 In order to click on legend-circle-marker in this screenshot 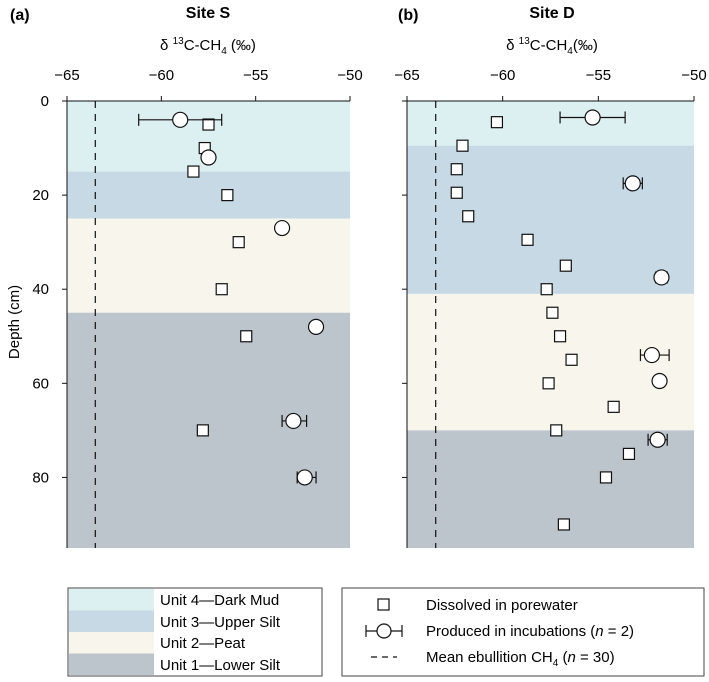, I will do `click(384, 631)`.